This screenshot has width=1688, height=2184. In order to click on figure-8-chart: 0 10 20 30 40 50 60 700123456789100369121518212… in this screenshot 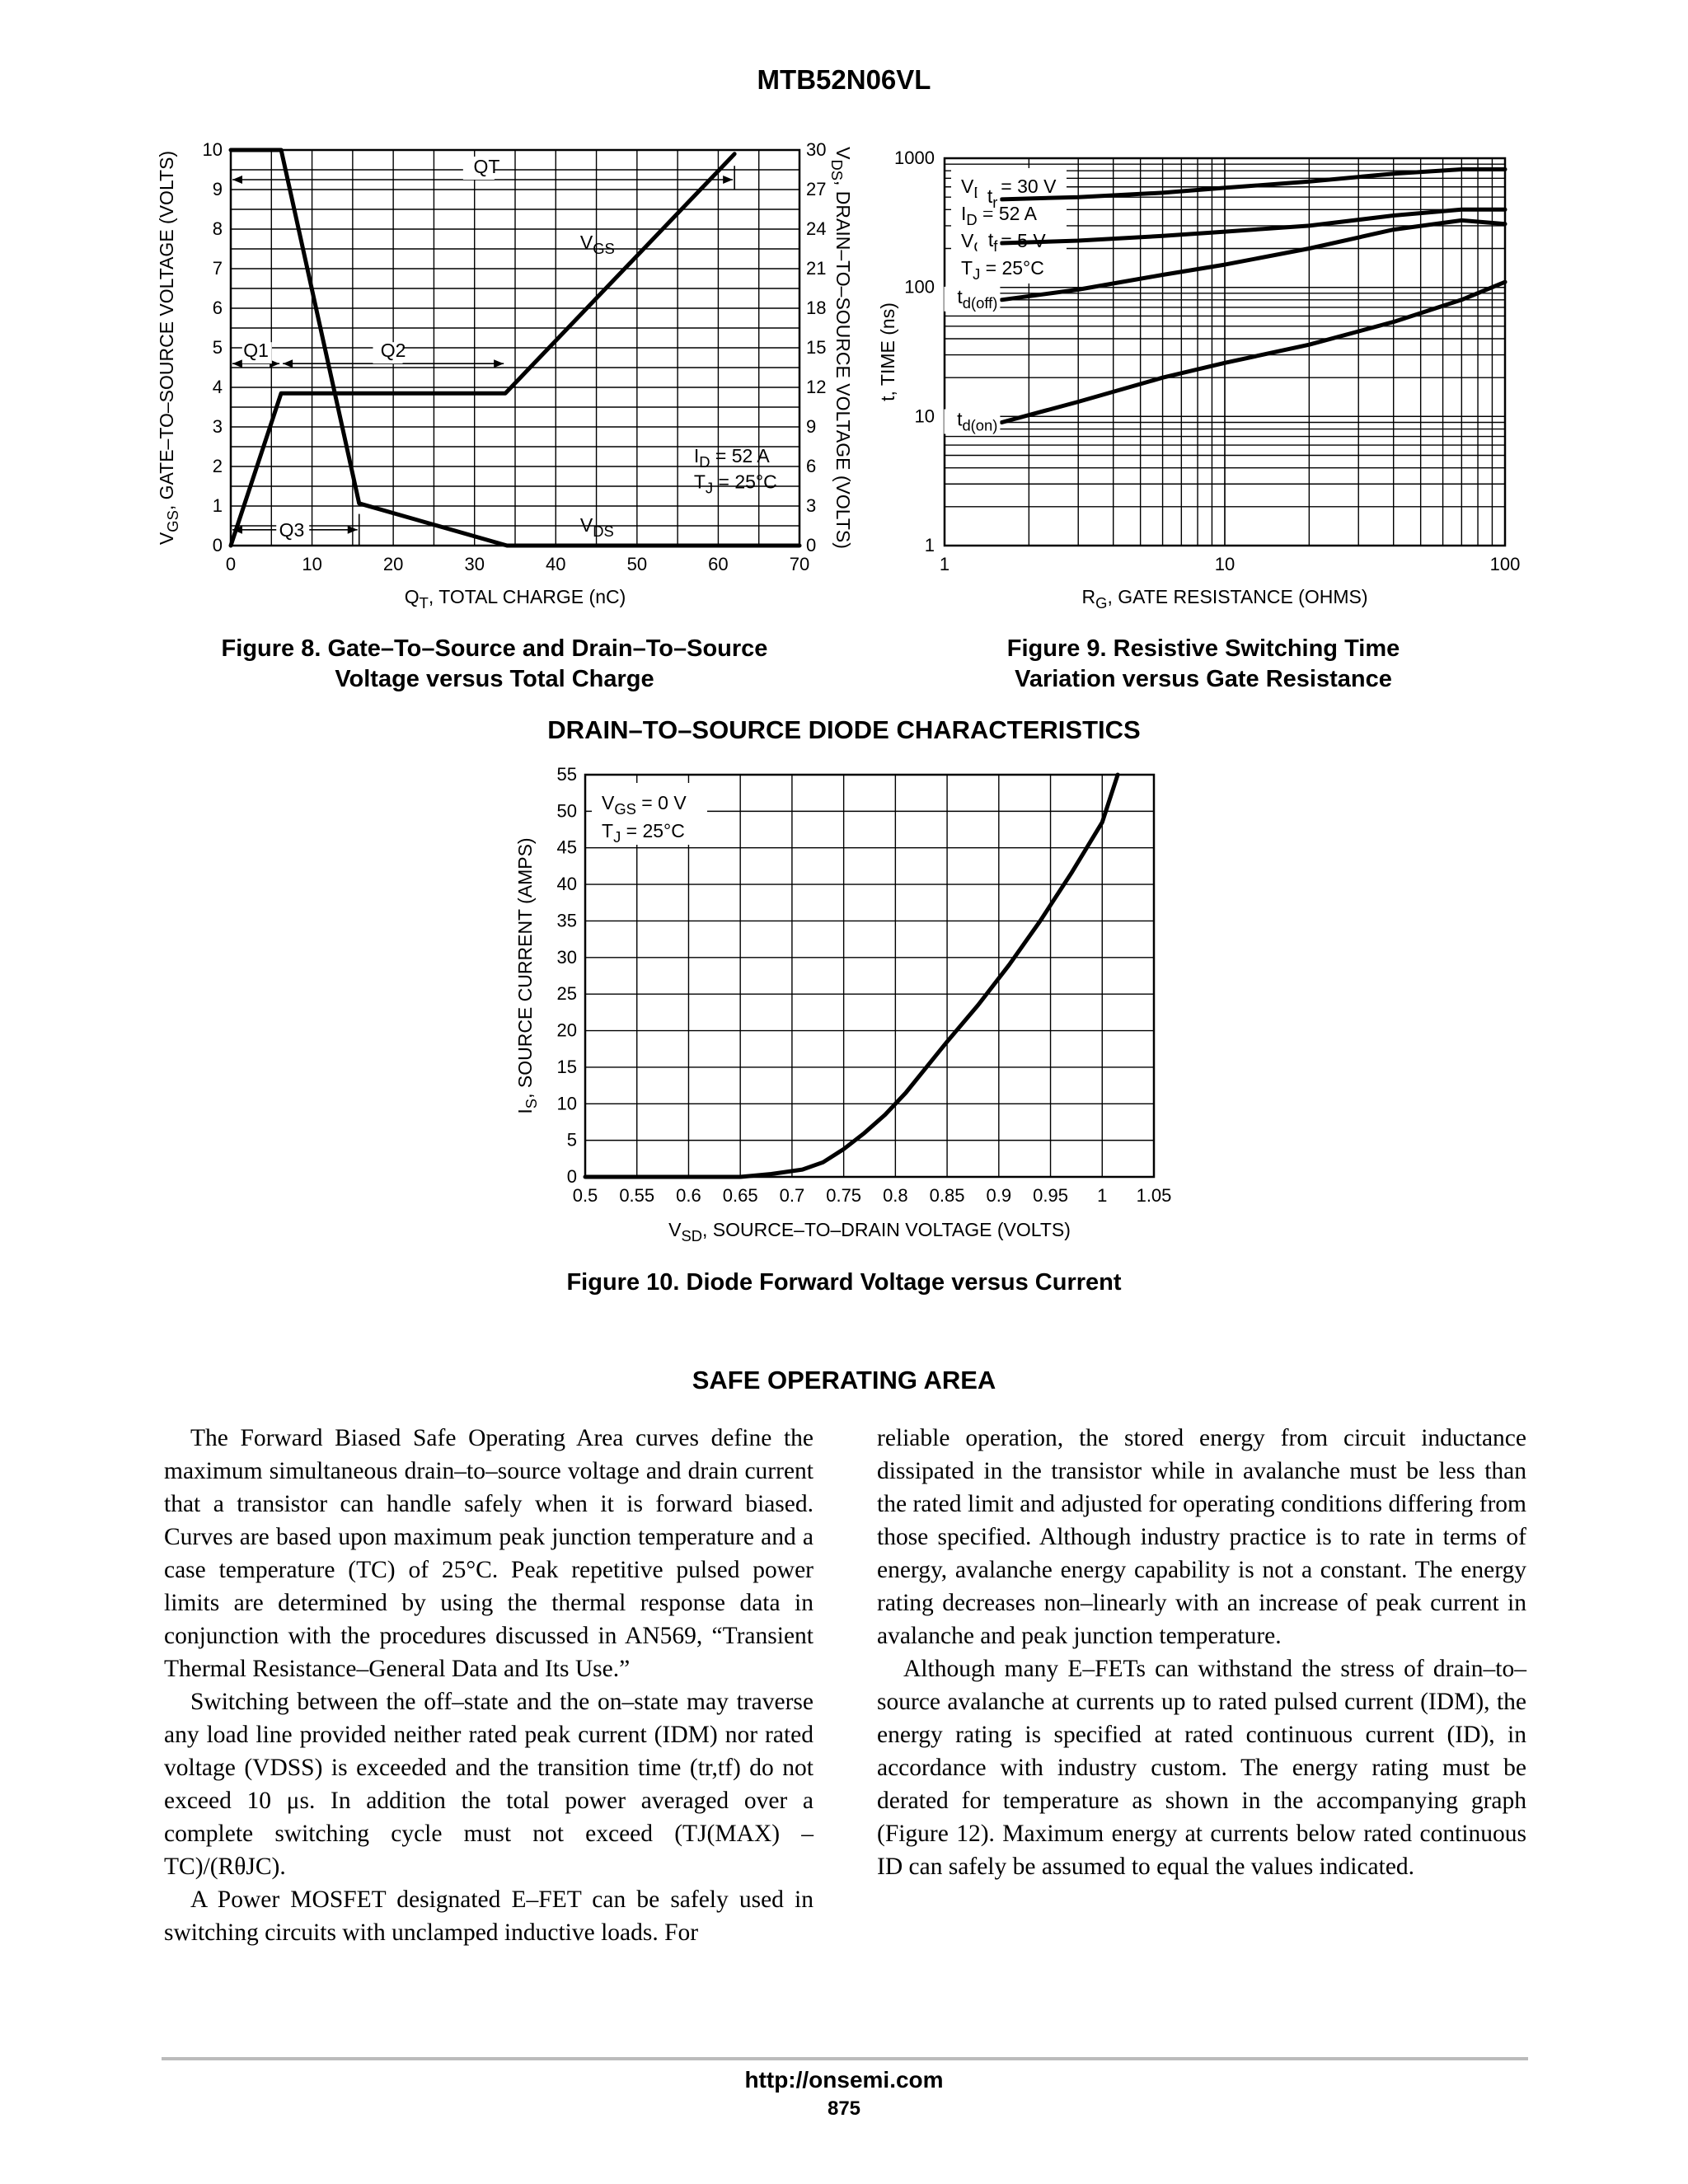, I will do `click(505, 376)`.